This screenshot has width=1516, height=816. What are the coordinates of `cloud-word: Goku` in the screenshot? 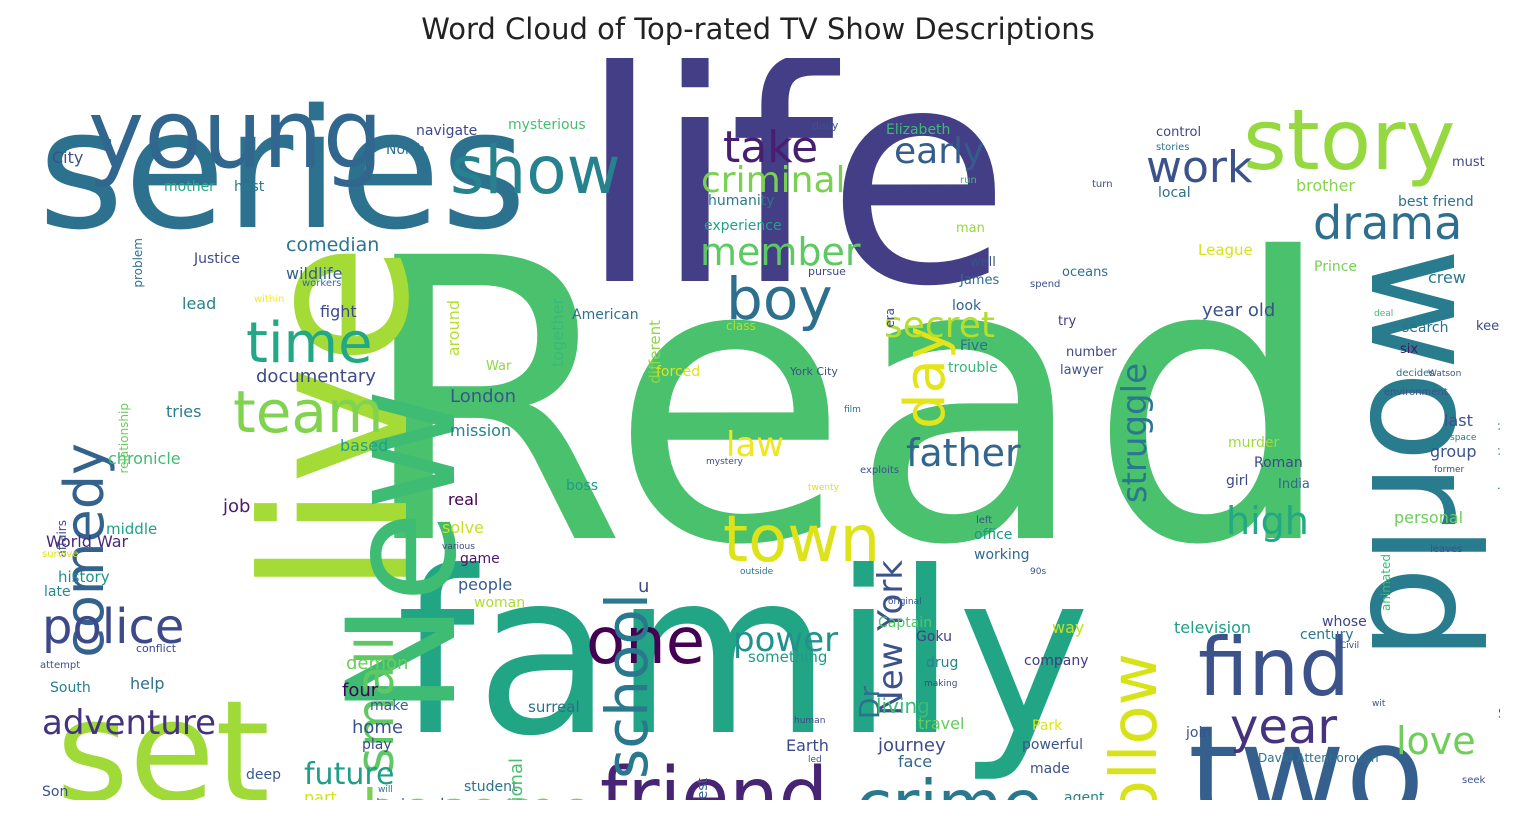 It's located at (934, 637).